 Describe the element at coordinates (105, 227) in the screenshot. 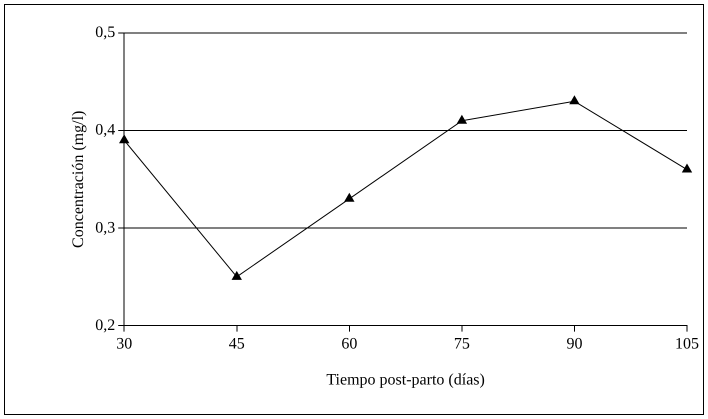

I see `y-tick-label: 0,3` at that location.